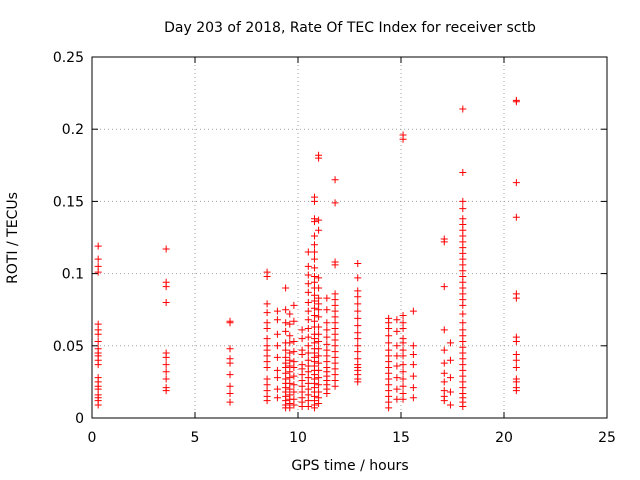  I want to click on x-tick-label: 20, so click(504, 438).